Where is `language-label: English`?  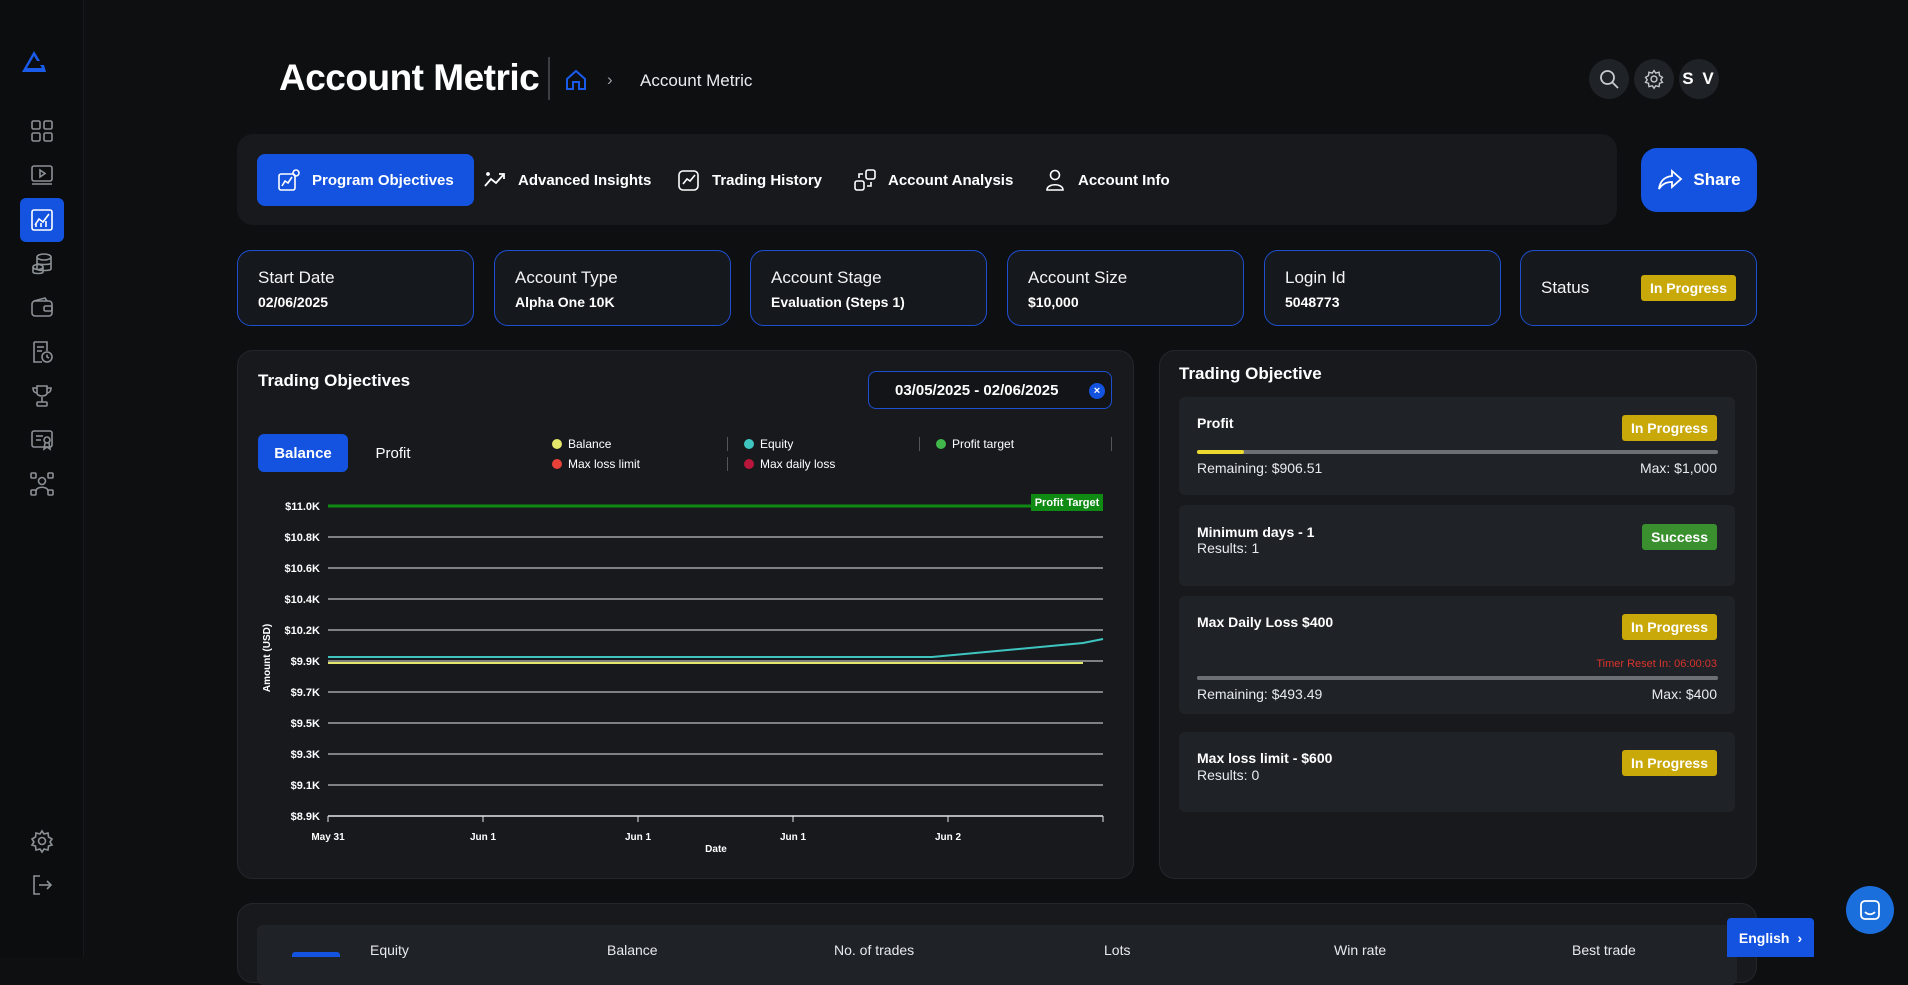
language-label: English is located at coordinates (1764, 937).